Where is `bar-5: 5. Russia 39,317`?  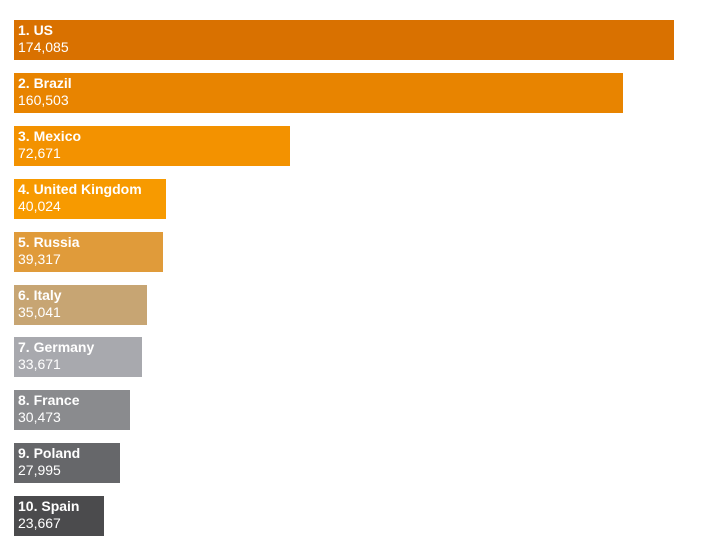 bar-5: 5. Russia 39,317 is located at coordinates (88, 252).